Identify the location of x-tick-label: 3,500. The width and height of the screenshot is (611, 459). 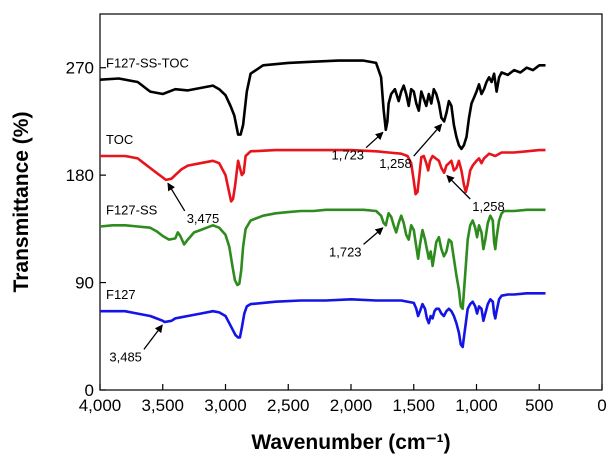
(162, 405).